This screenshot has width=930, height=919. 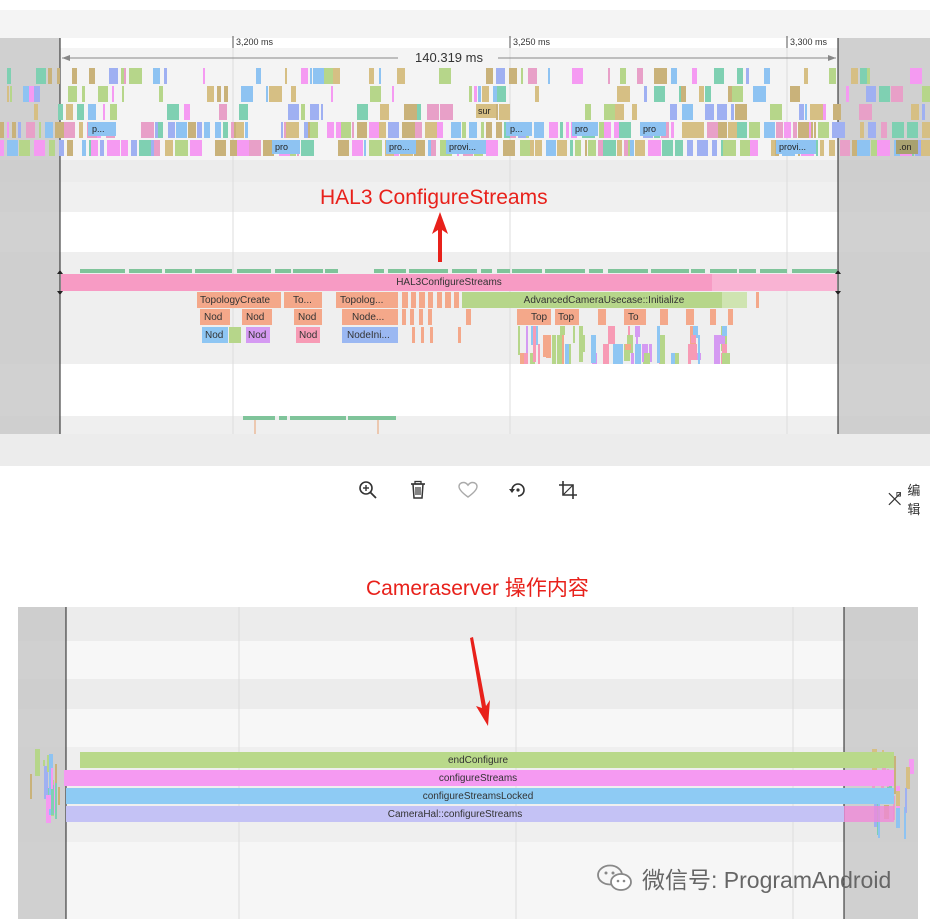 I want to click on crop-icon, so click(x=568, y=490).